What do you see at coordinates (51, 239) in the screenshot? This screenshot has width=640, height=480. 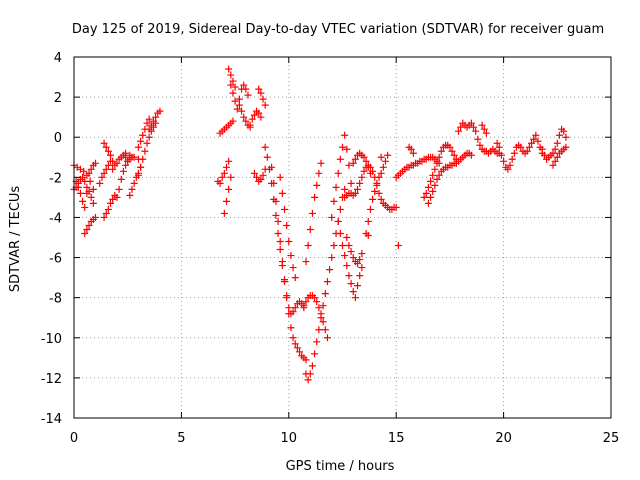 I see `y-tick-labels: 4 2 0 -2 -4 -6 -8 -10 -12 -14` at bounding box center [51, 239].